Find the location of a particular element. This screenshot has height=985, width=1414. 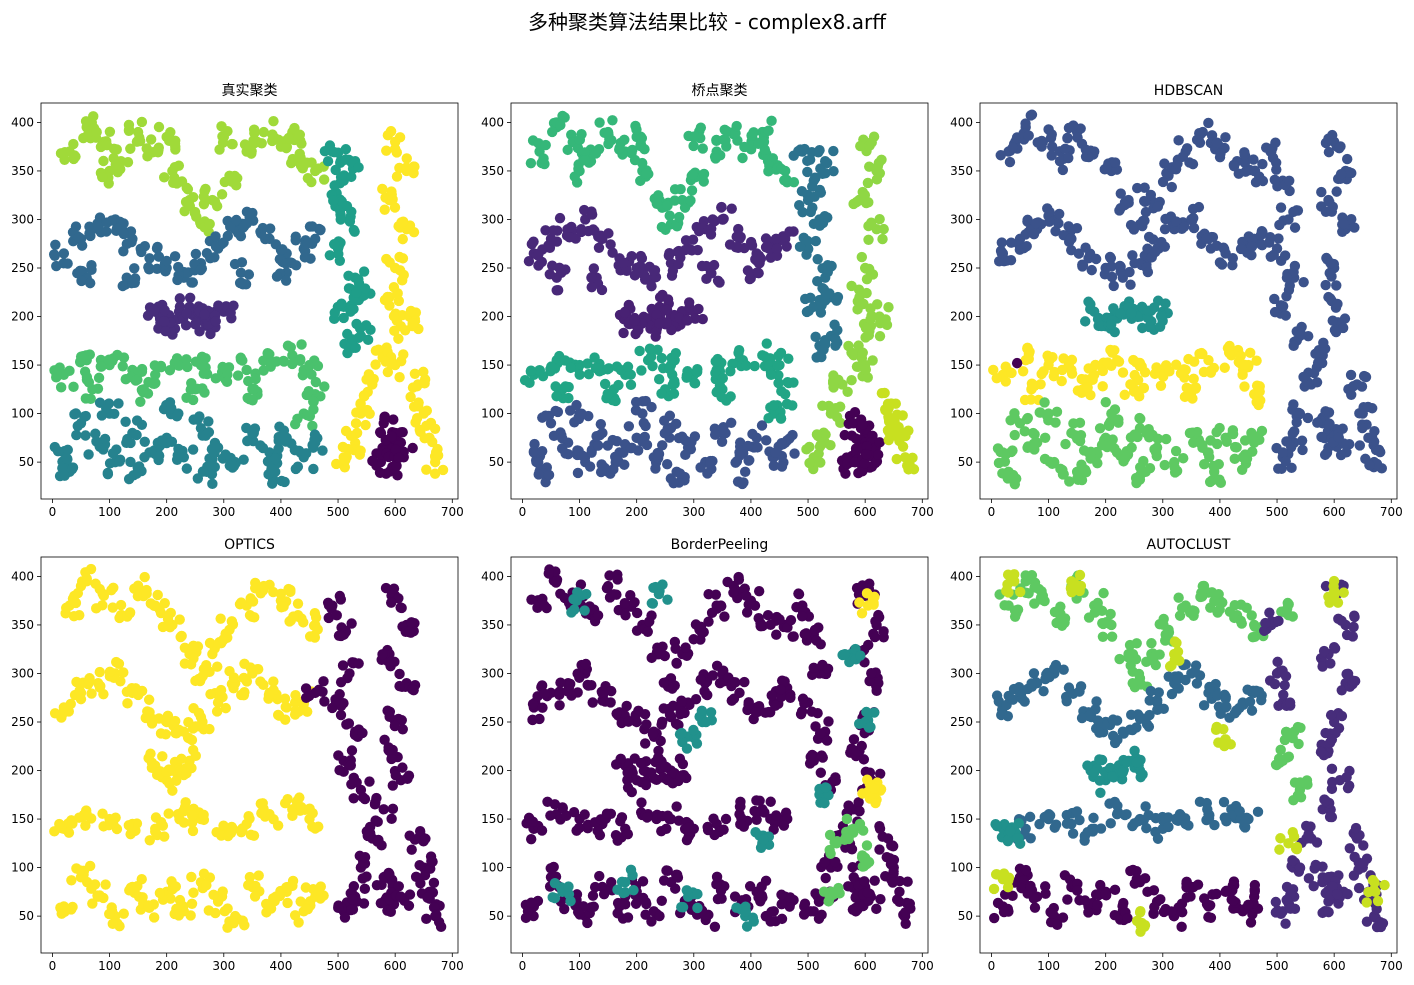

x-tick-label: 700 is located at coordinates (1391, 512).